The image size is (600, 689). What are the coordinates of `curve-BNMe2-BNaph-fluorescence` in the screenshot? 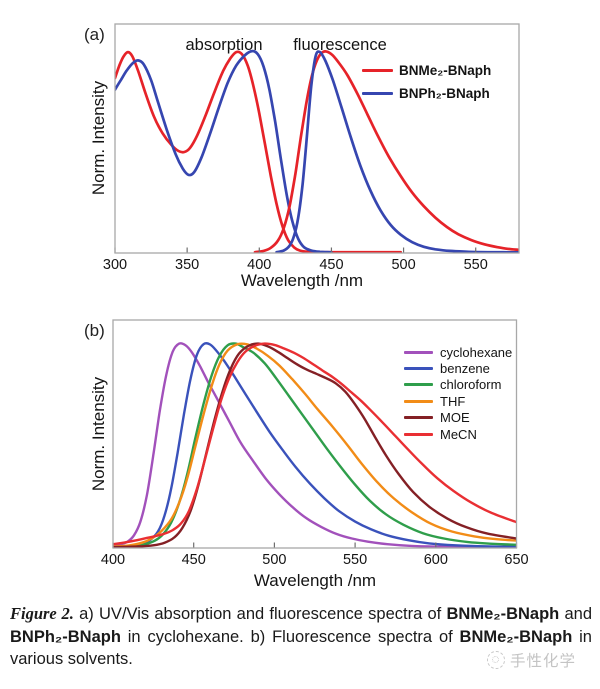 It's located at (386, 151).